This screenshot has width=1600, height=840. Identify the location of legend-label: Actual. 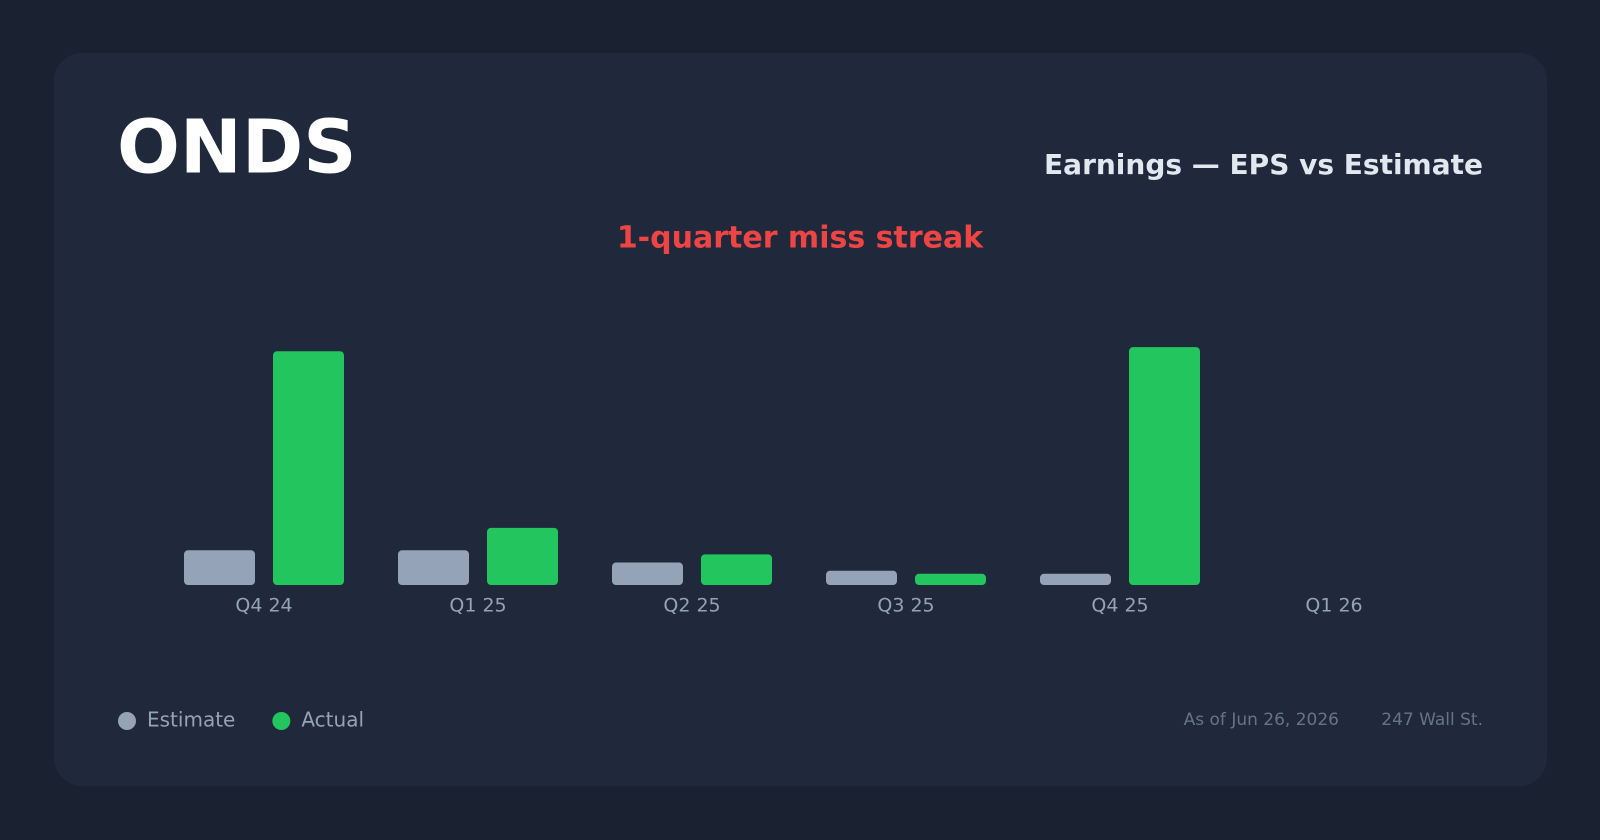
(332, 720).